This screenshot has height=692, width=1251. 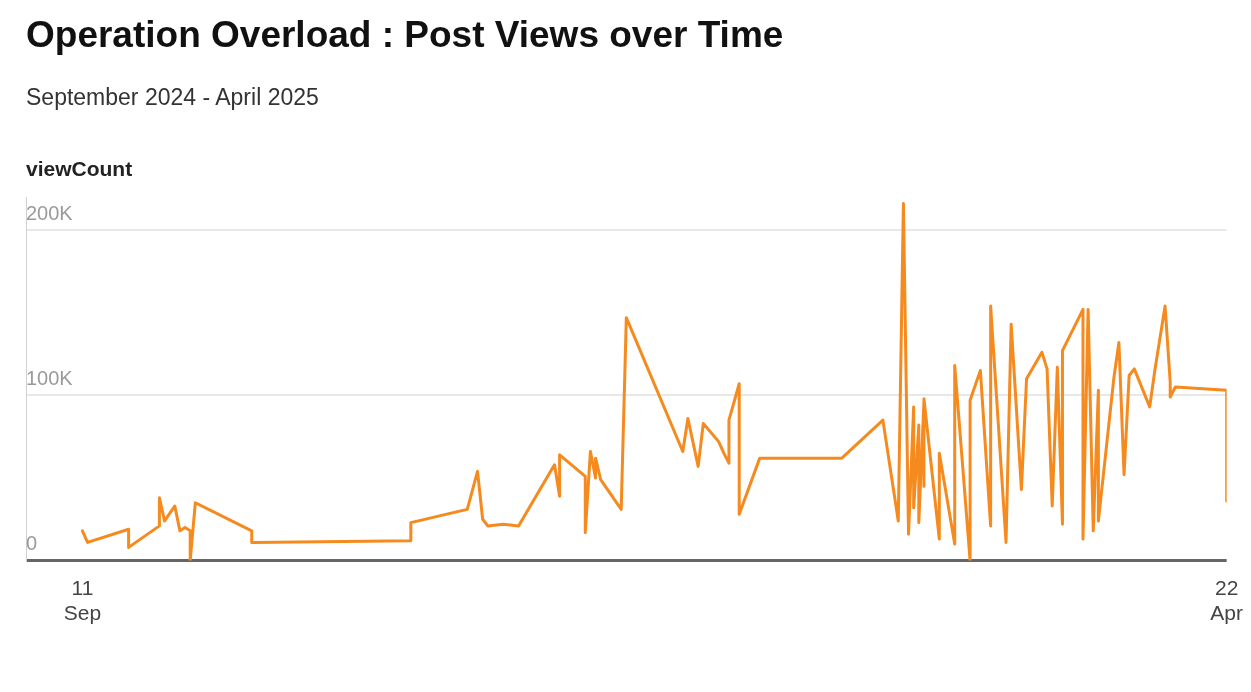 What do you see at coordinates (172, 97) in the screenshot?
I see `chart-subtitle: September 2024 - April 2025` at bounding box center [172, 97].